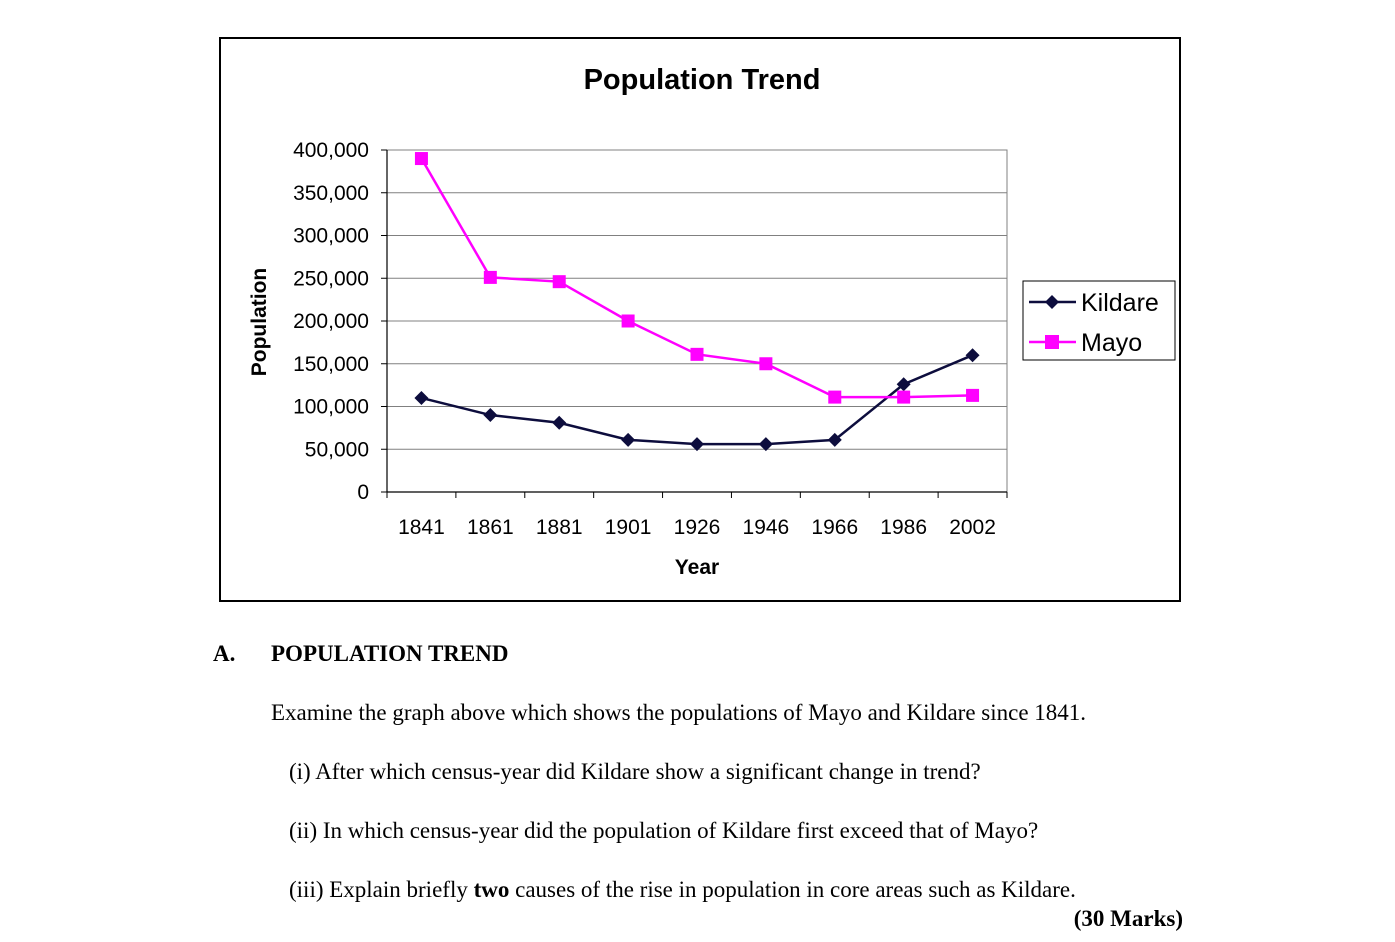 This screenshot has height=942, width=1395. What do you see at coordinates (903, 527) in the screenshot?
I see `x-tick-label: 1986` at bounding box center [903, 527].